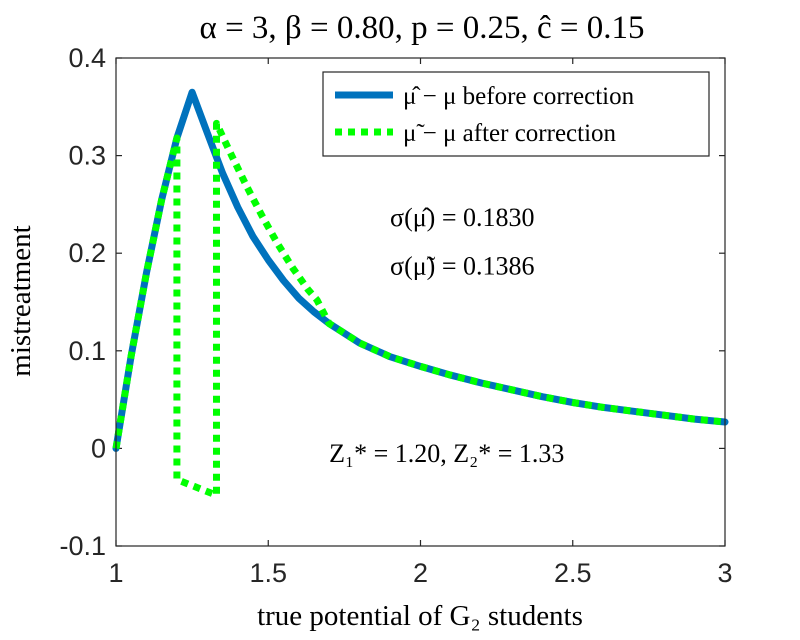 The width and height of the screenshot is (800, 640). What do you see at coordinates (519, 96) in the screenshot?
I see `legend-label-1: μ̂ − μ before correction` at bounding box center [519, 96].